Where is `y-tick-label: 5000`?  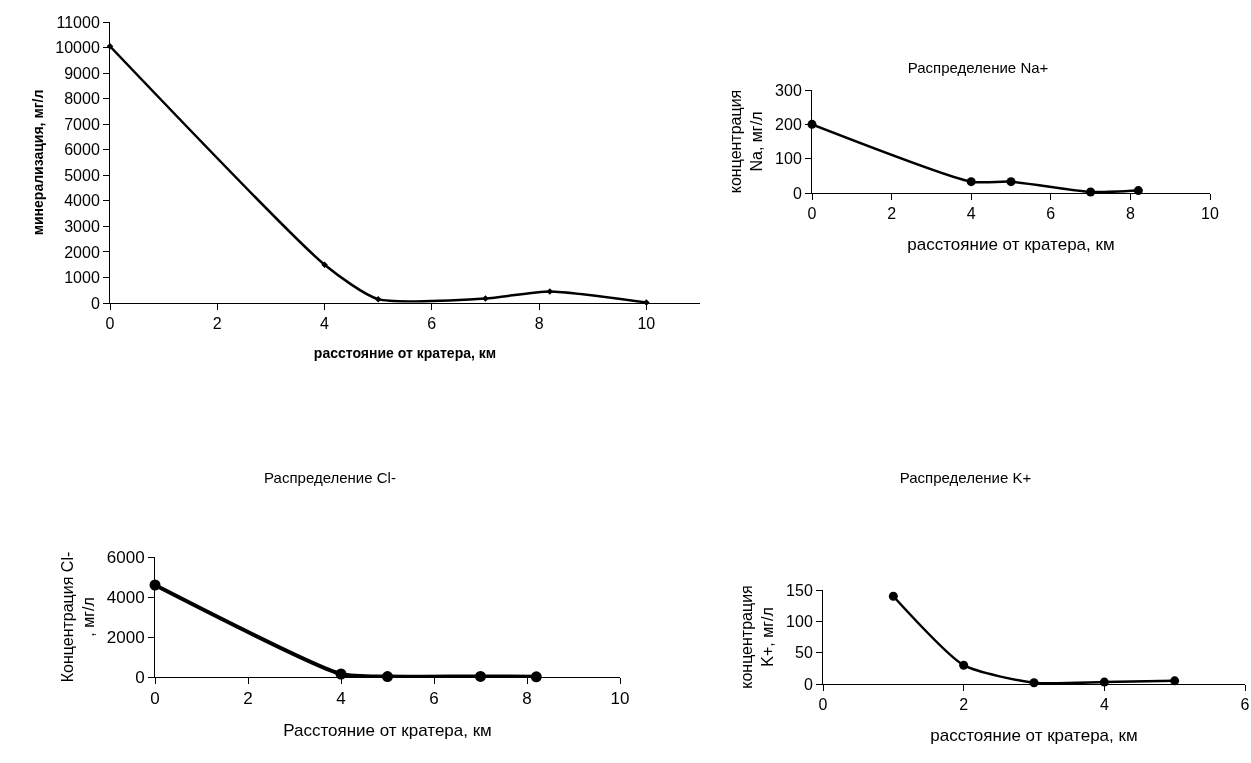
y-tick-label: 5000 is located at coordinates (82, 175).